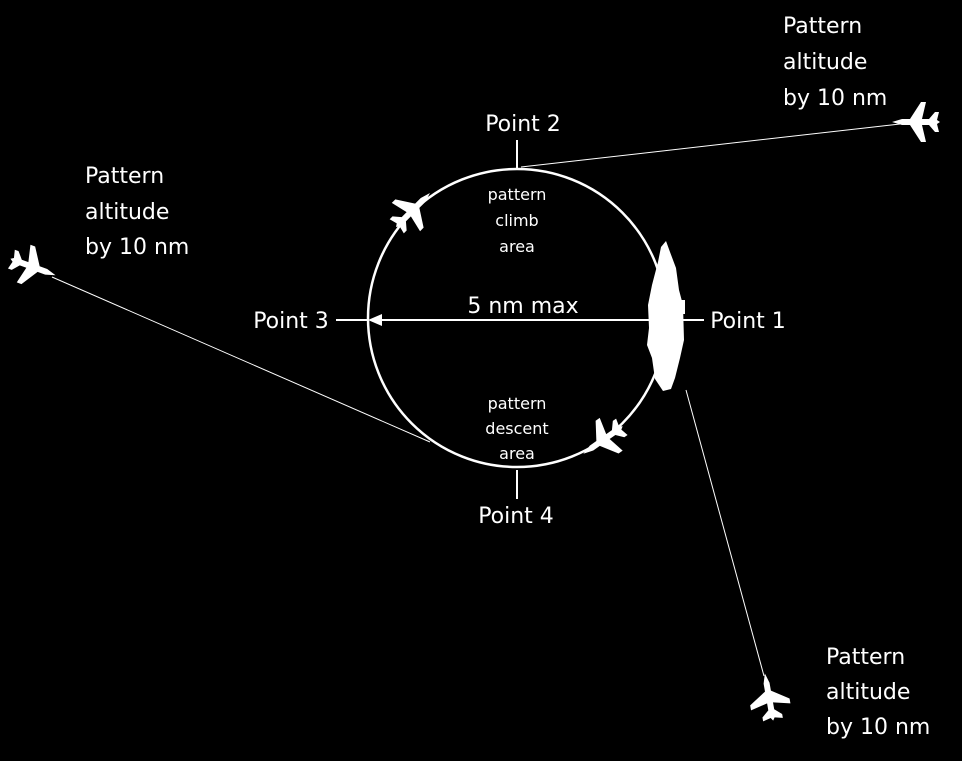 The width and height of the screenshot is (962, 761). What do you see at coordinates (375, 320) in the screenshot?
I see `radius-arrowhead` at bounding box center [375, 320].